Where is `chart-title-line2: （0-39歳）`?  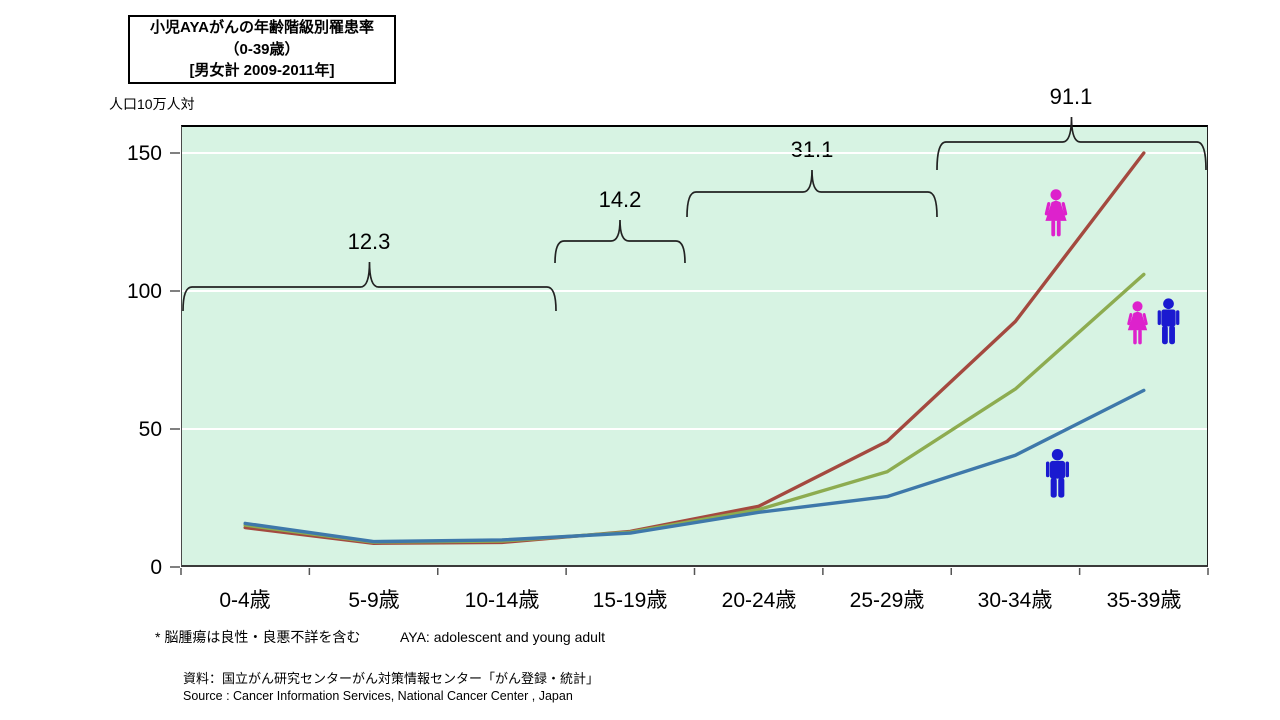 chart-title-line2: （0-39歳） is located at coordinates (262, 49).